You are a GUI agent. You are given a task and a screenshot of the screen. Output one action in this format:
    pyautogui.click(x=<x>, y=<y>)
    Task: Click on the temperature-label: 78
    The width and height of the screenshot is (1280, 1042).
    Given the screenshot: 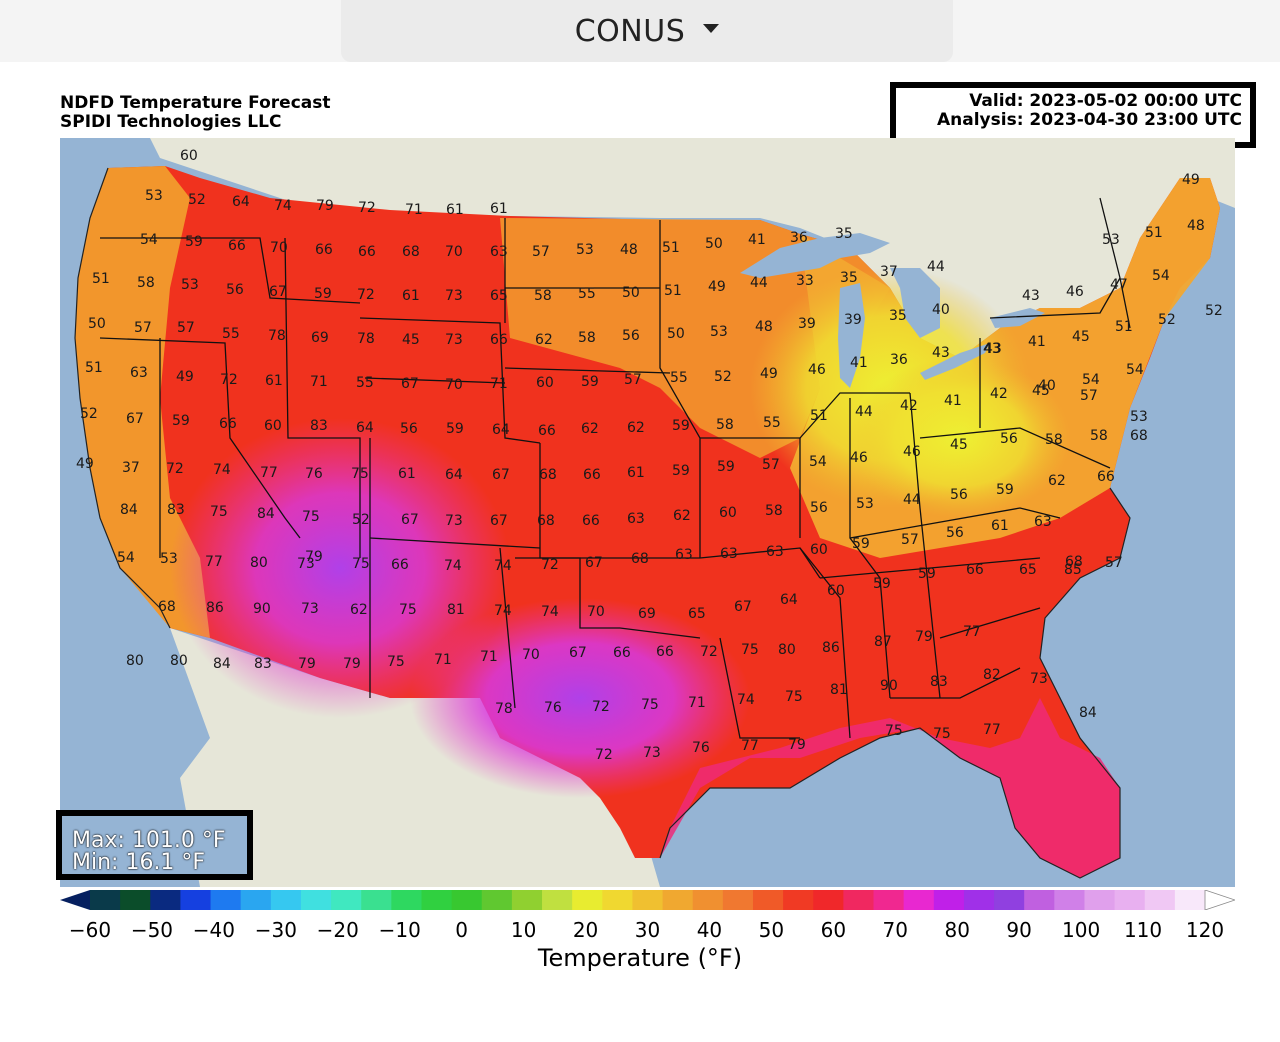 What is the action you would take?
    pyautogui.click(x=366, y=339)
    